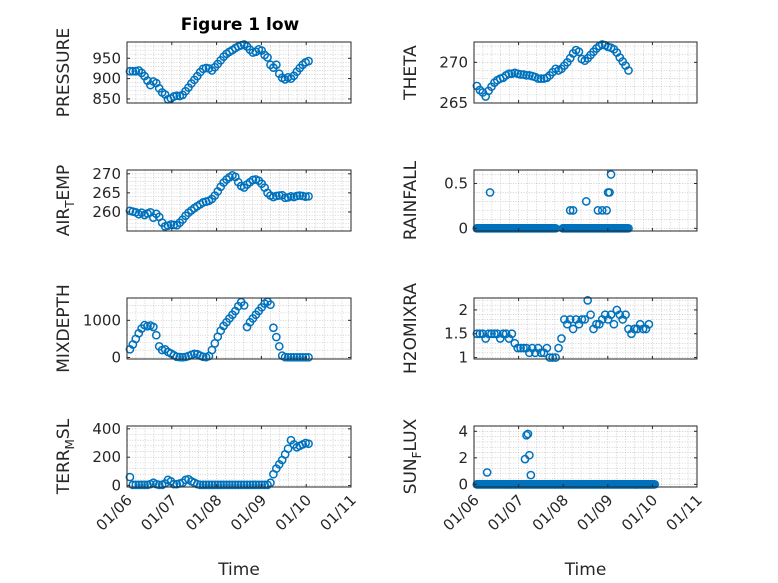 This screenshot has height=583, width=778. What do you see at coordinates (64, 183) in the screenshot?
I see `panel-air-temp-ylabel-rest: EMP` at bounding box center [64, 183].